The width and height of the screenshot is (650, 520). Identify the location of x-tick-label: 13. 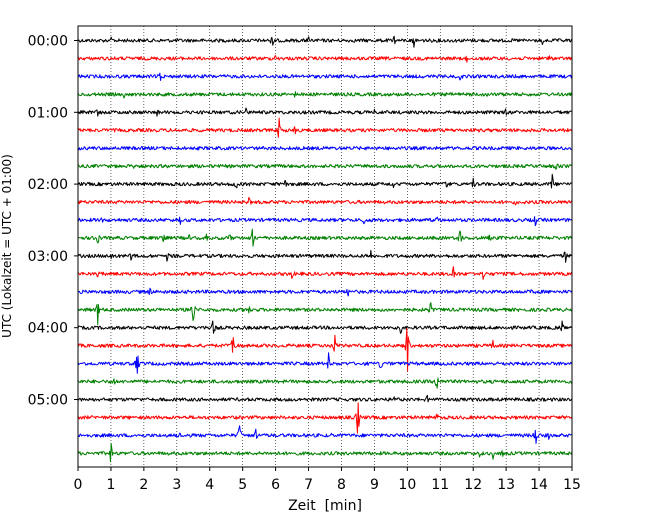
(506, 485).